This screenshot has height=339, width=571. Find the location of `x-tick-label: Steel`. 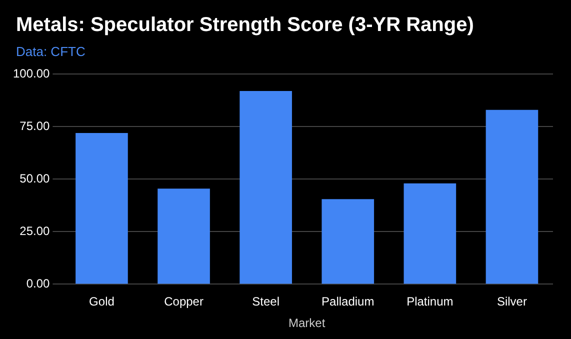

x-tick-label: Steel is located at coordinates (266, 301).